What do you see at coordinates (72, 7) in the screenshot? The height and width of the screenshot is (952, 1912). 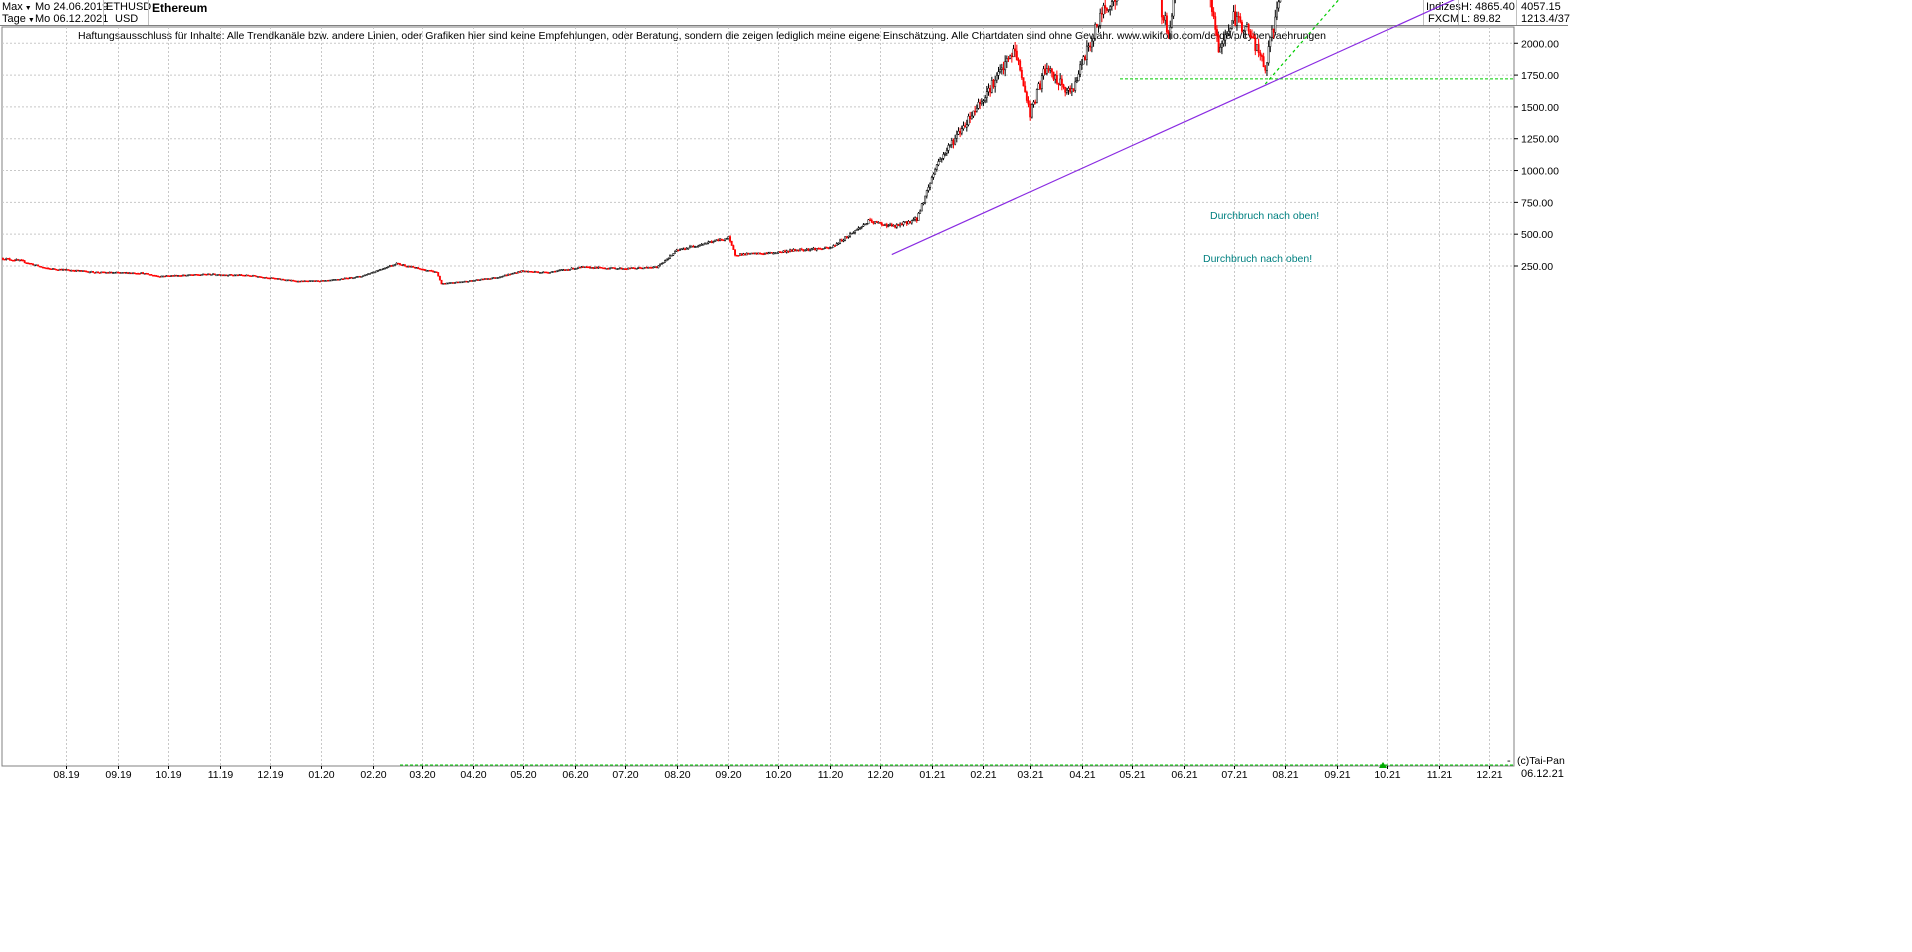 I see `start-date: Mo 24.06.2019` at bounding box center [72, 7].